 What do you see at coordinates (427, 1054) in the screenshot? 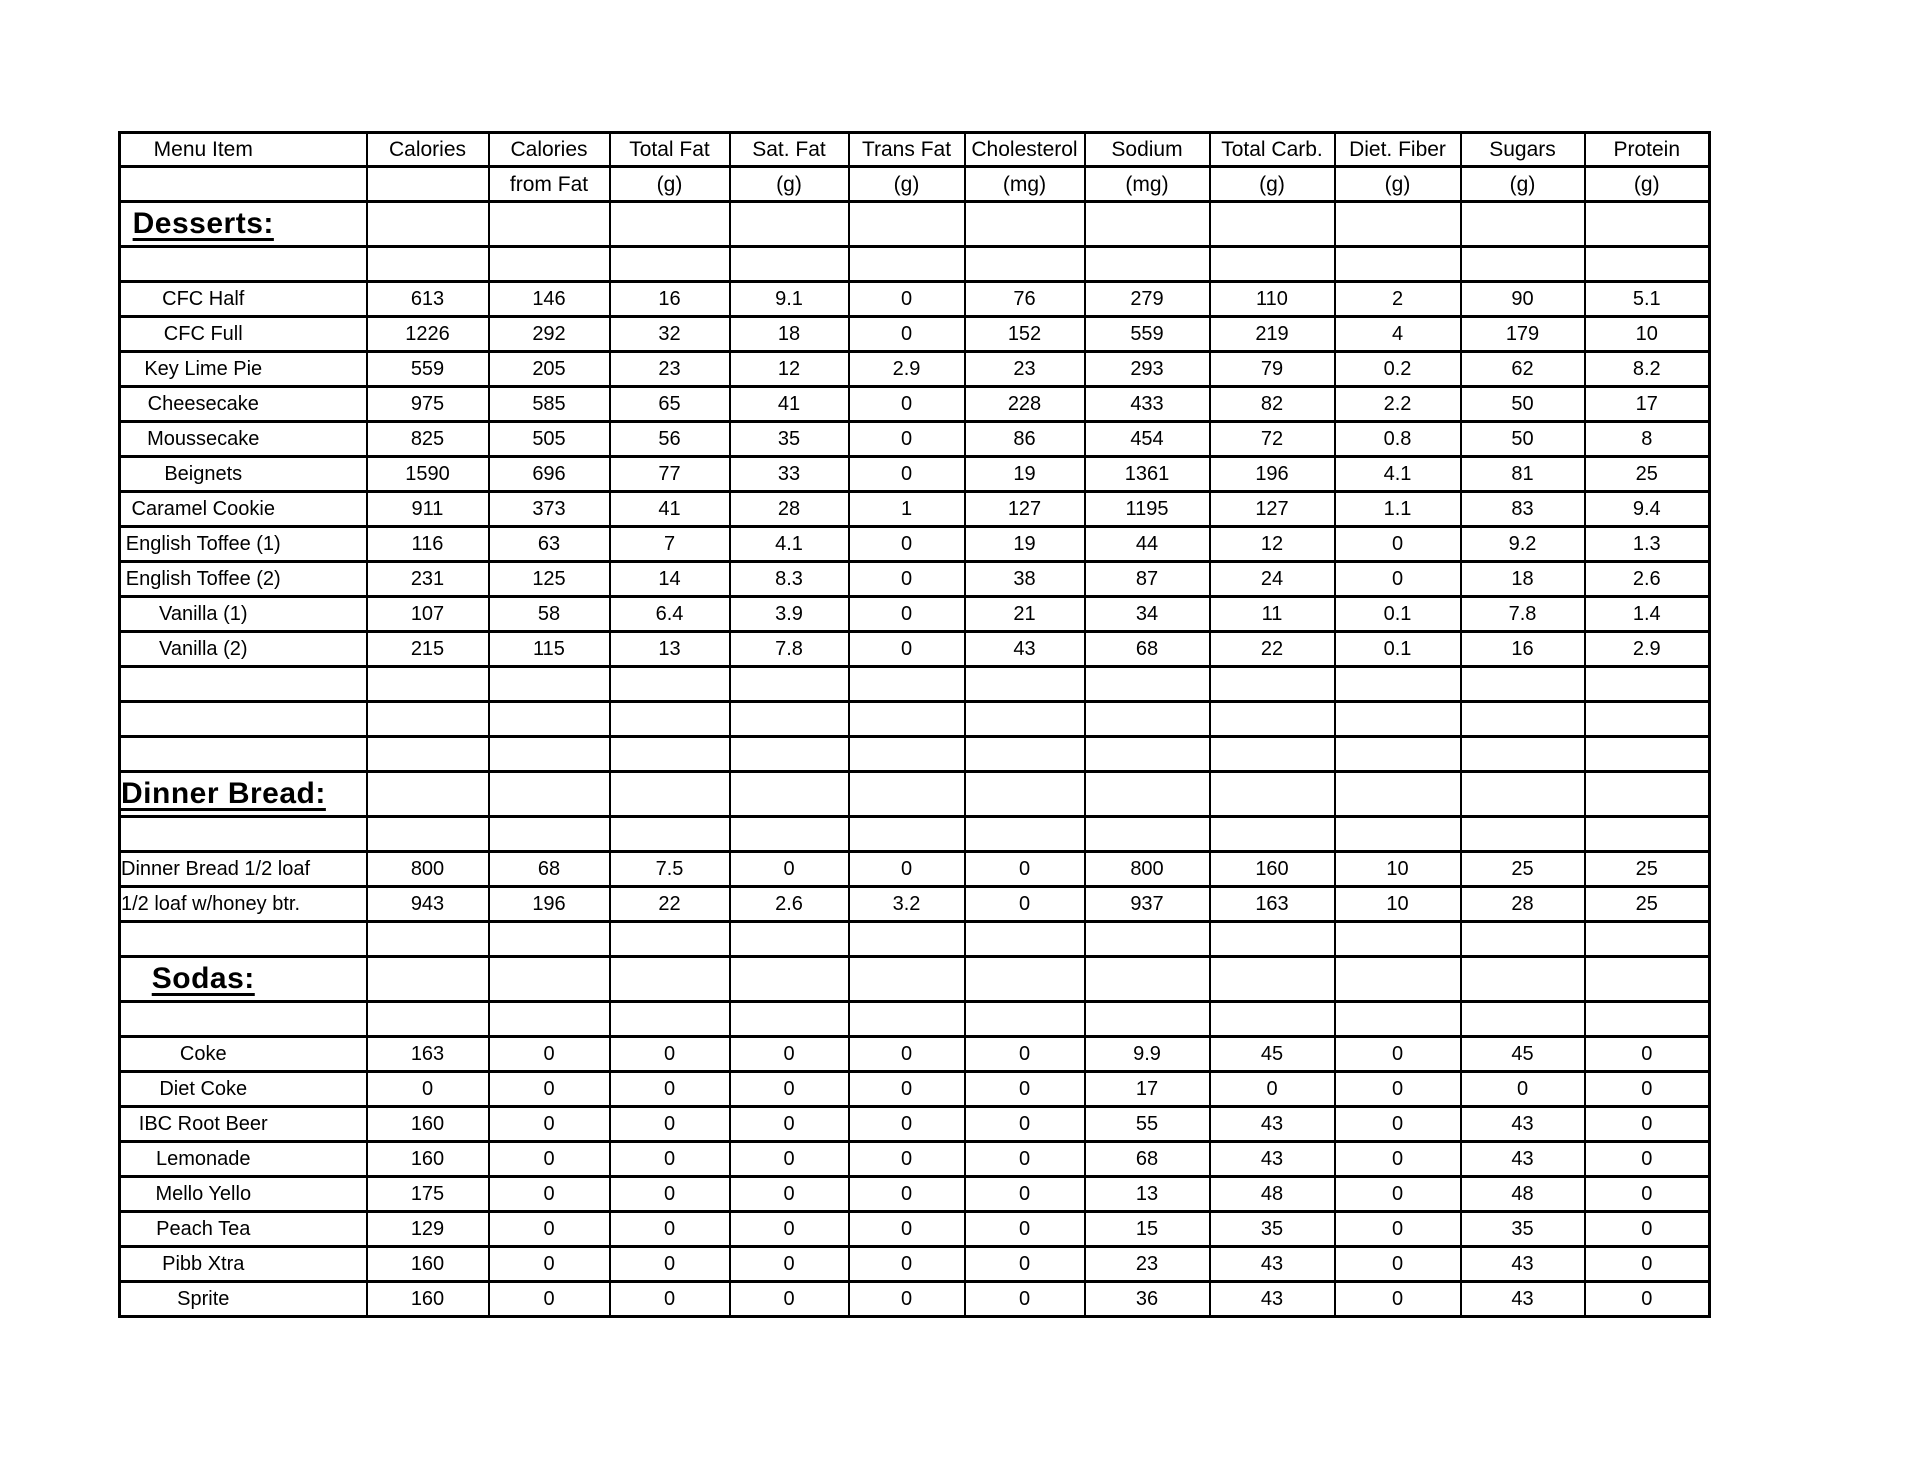
I see `value-cell: 163` at bounding box center [427, 1054].